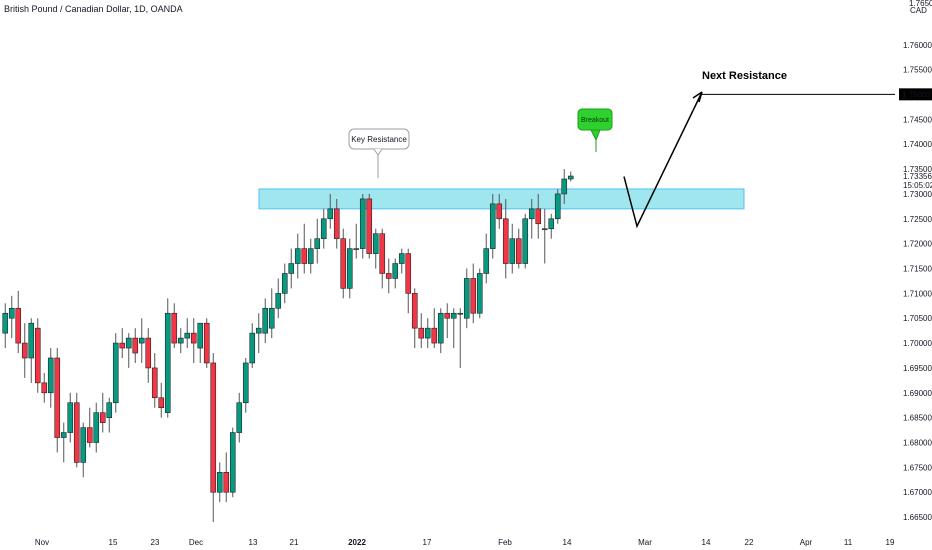  Describe the element at coordinates (917, 318) in the screenshot. I see `price-tick-label: 1.70500` at that location.